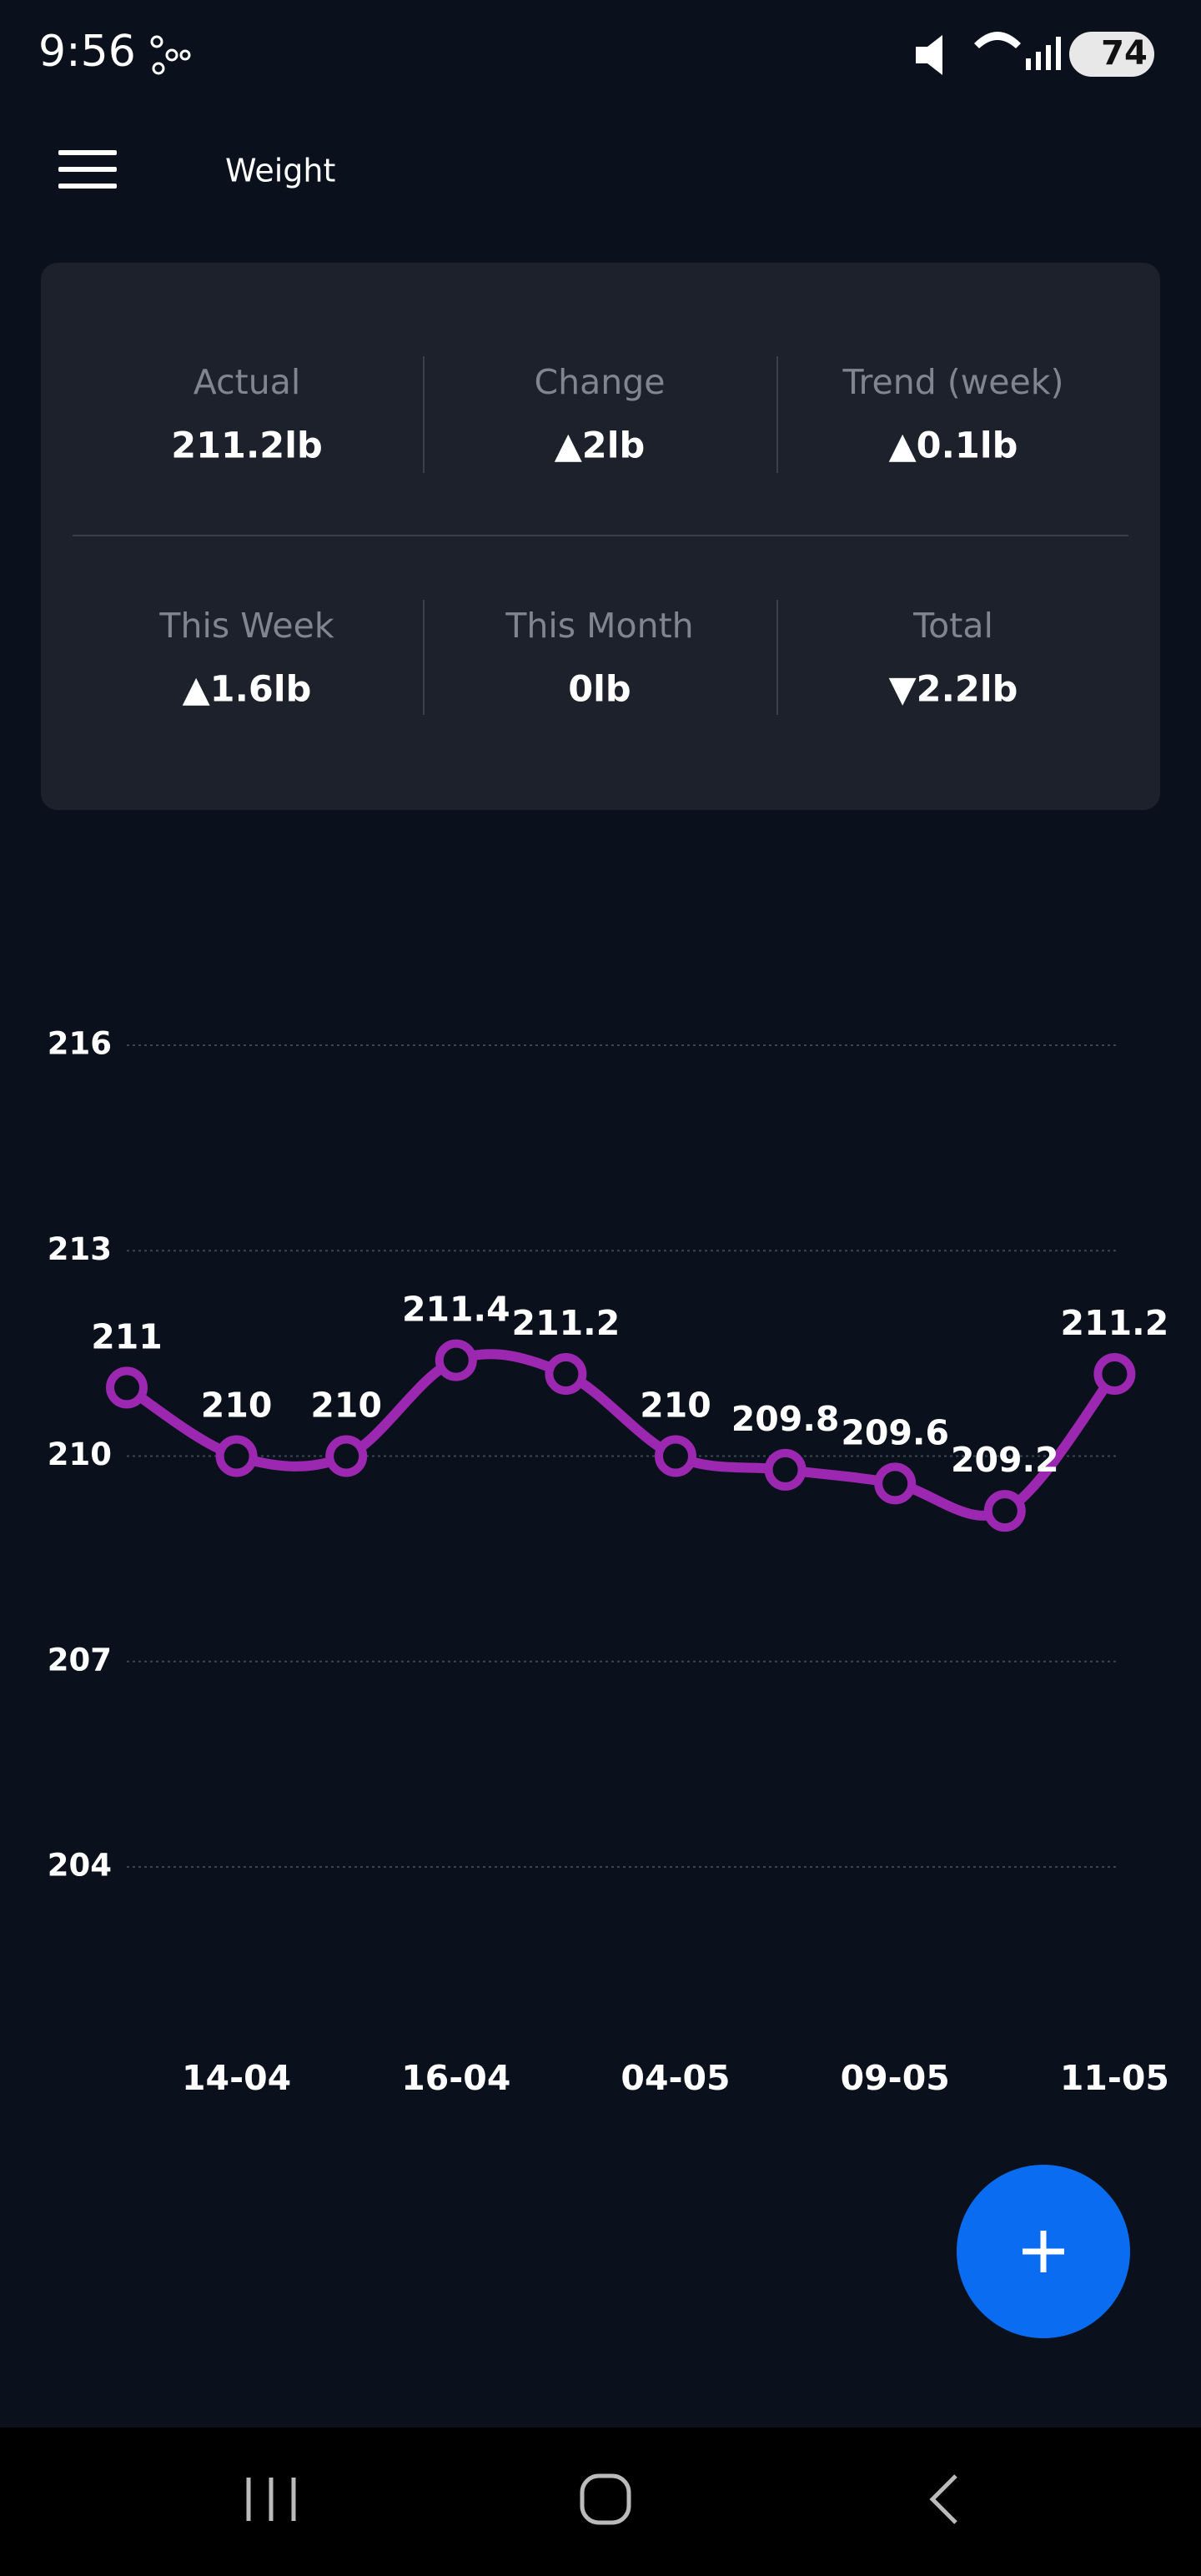 The width and height of the screenshot is (1201, 2576). I want to click on x-tick-label: 11-05, so click(1114, 2078).